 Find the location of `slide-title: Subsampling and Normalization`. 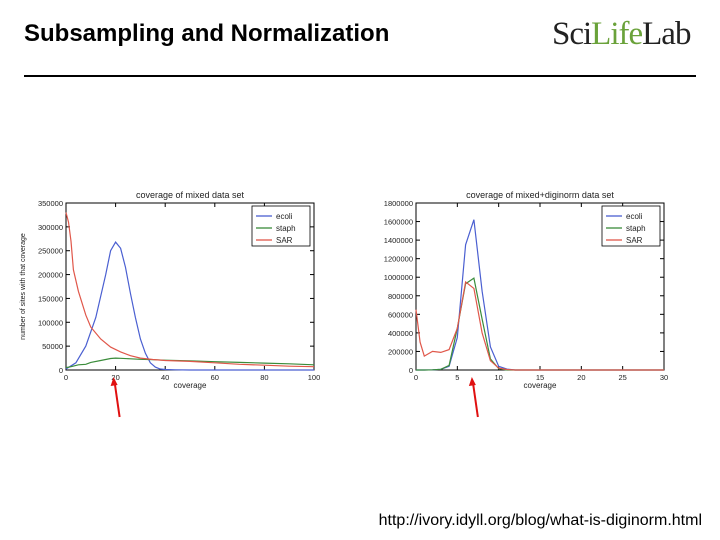

slide-title: Subsampling and Normalization is located at coordinates (207, 33).